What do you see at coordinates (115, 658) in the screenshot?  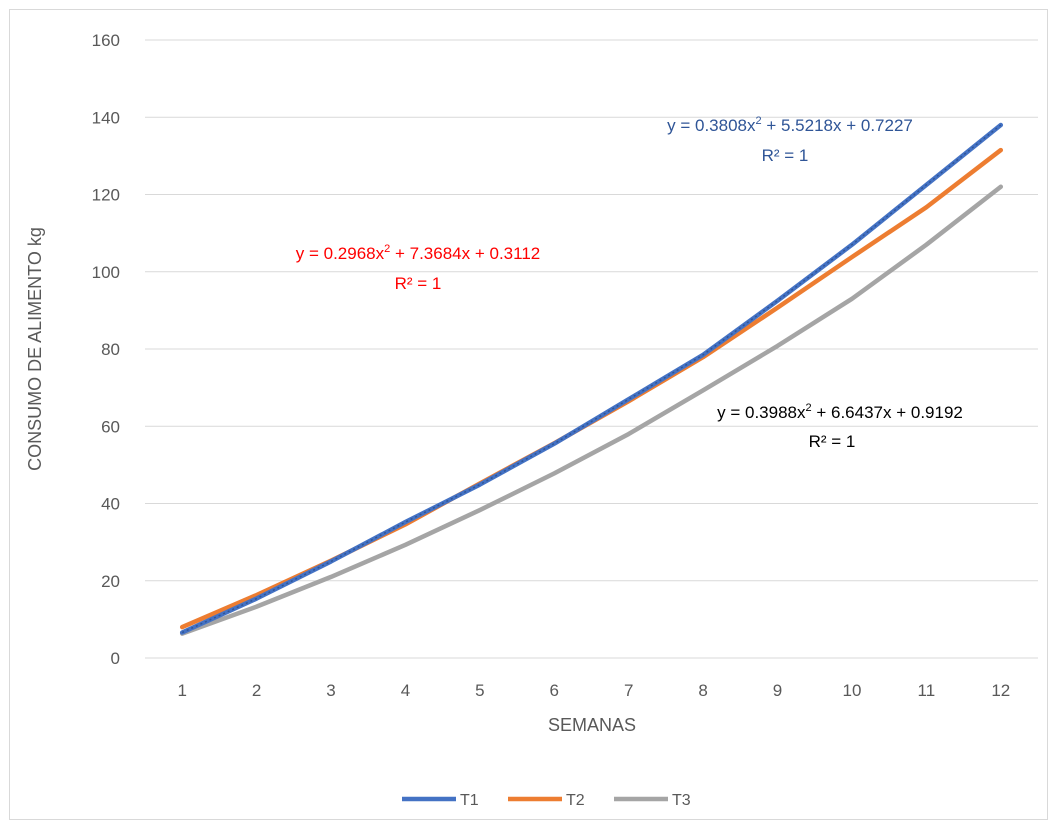 I see `y-tick-label: 0` at bounding box center [115, 658].